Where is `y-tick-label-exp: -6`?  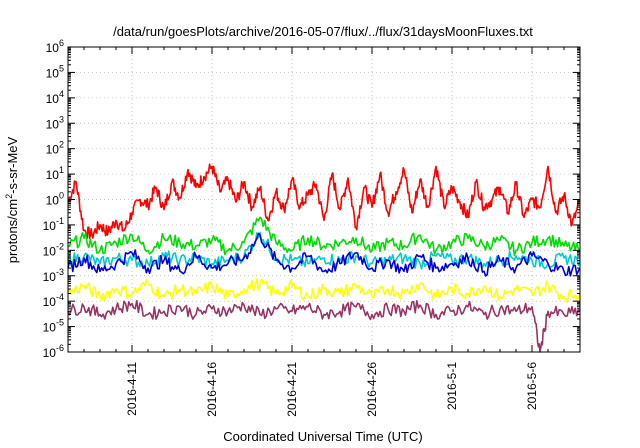
y-tick-label-exp: -6 is located at coordinates (60, 348).